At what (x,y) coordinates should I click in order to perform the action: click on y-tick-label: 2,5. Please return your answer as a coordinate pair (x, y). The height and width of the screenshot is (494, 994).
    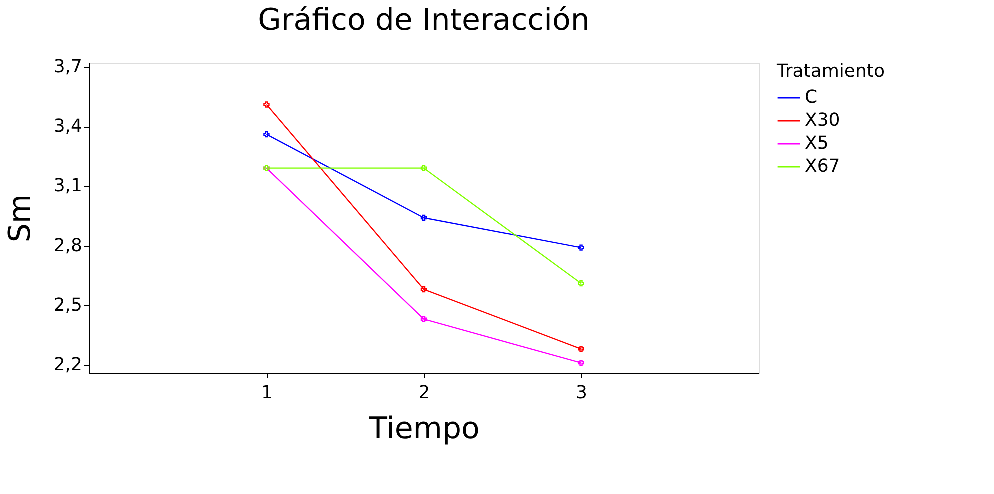
    Looking at the image, I should click on (68, 305).